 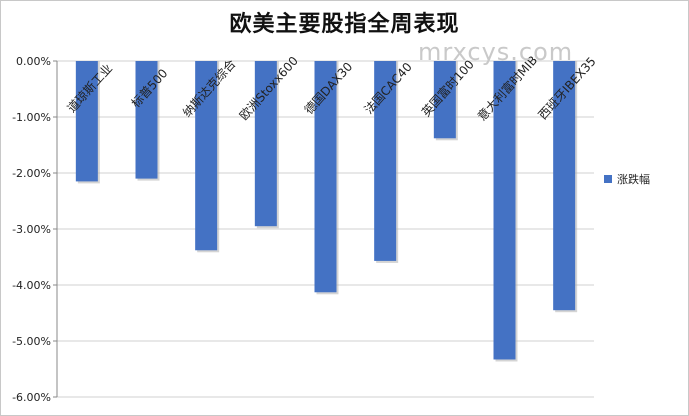 I want to click on y-tick-label: -2.00%, so click(x=31, y=173).